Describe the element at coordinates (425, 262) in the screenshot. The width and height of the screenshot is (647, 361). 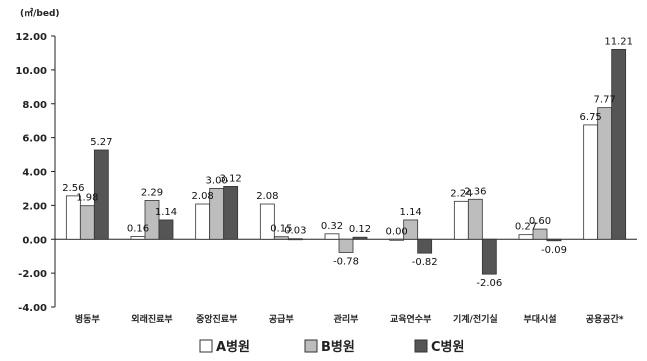
I see `data-label: -0.82` at that location.